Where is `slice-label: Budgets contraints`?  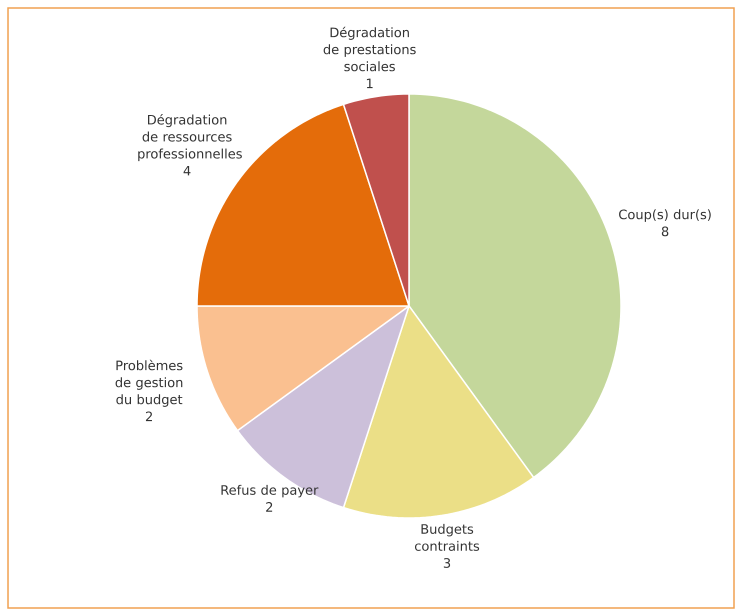
slice-label: Budgets contraints is located at coordinates (447, 537).